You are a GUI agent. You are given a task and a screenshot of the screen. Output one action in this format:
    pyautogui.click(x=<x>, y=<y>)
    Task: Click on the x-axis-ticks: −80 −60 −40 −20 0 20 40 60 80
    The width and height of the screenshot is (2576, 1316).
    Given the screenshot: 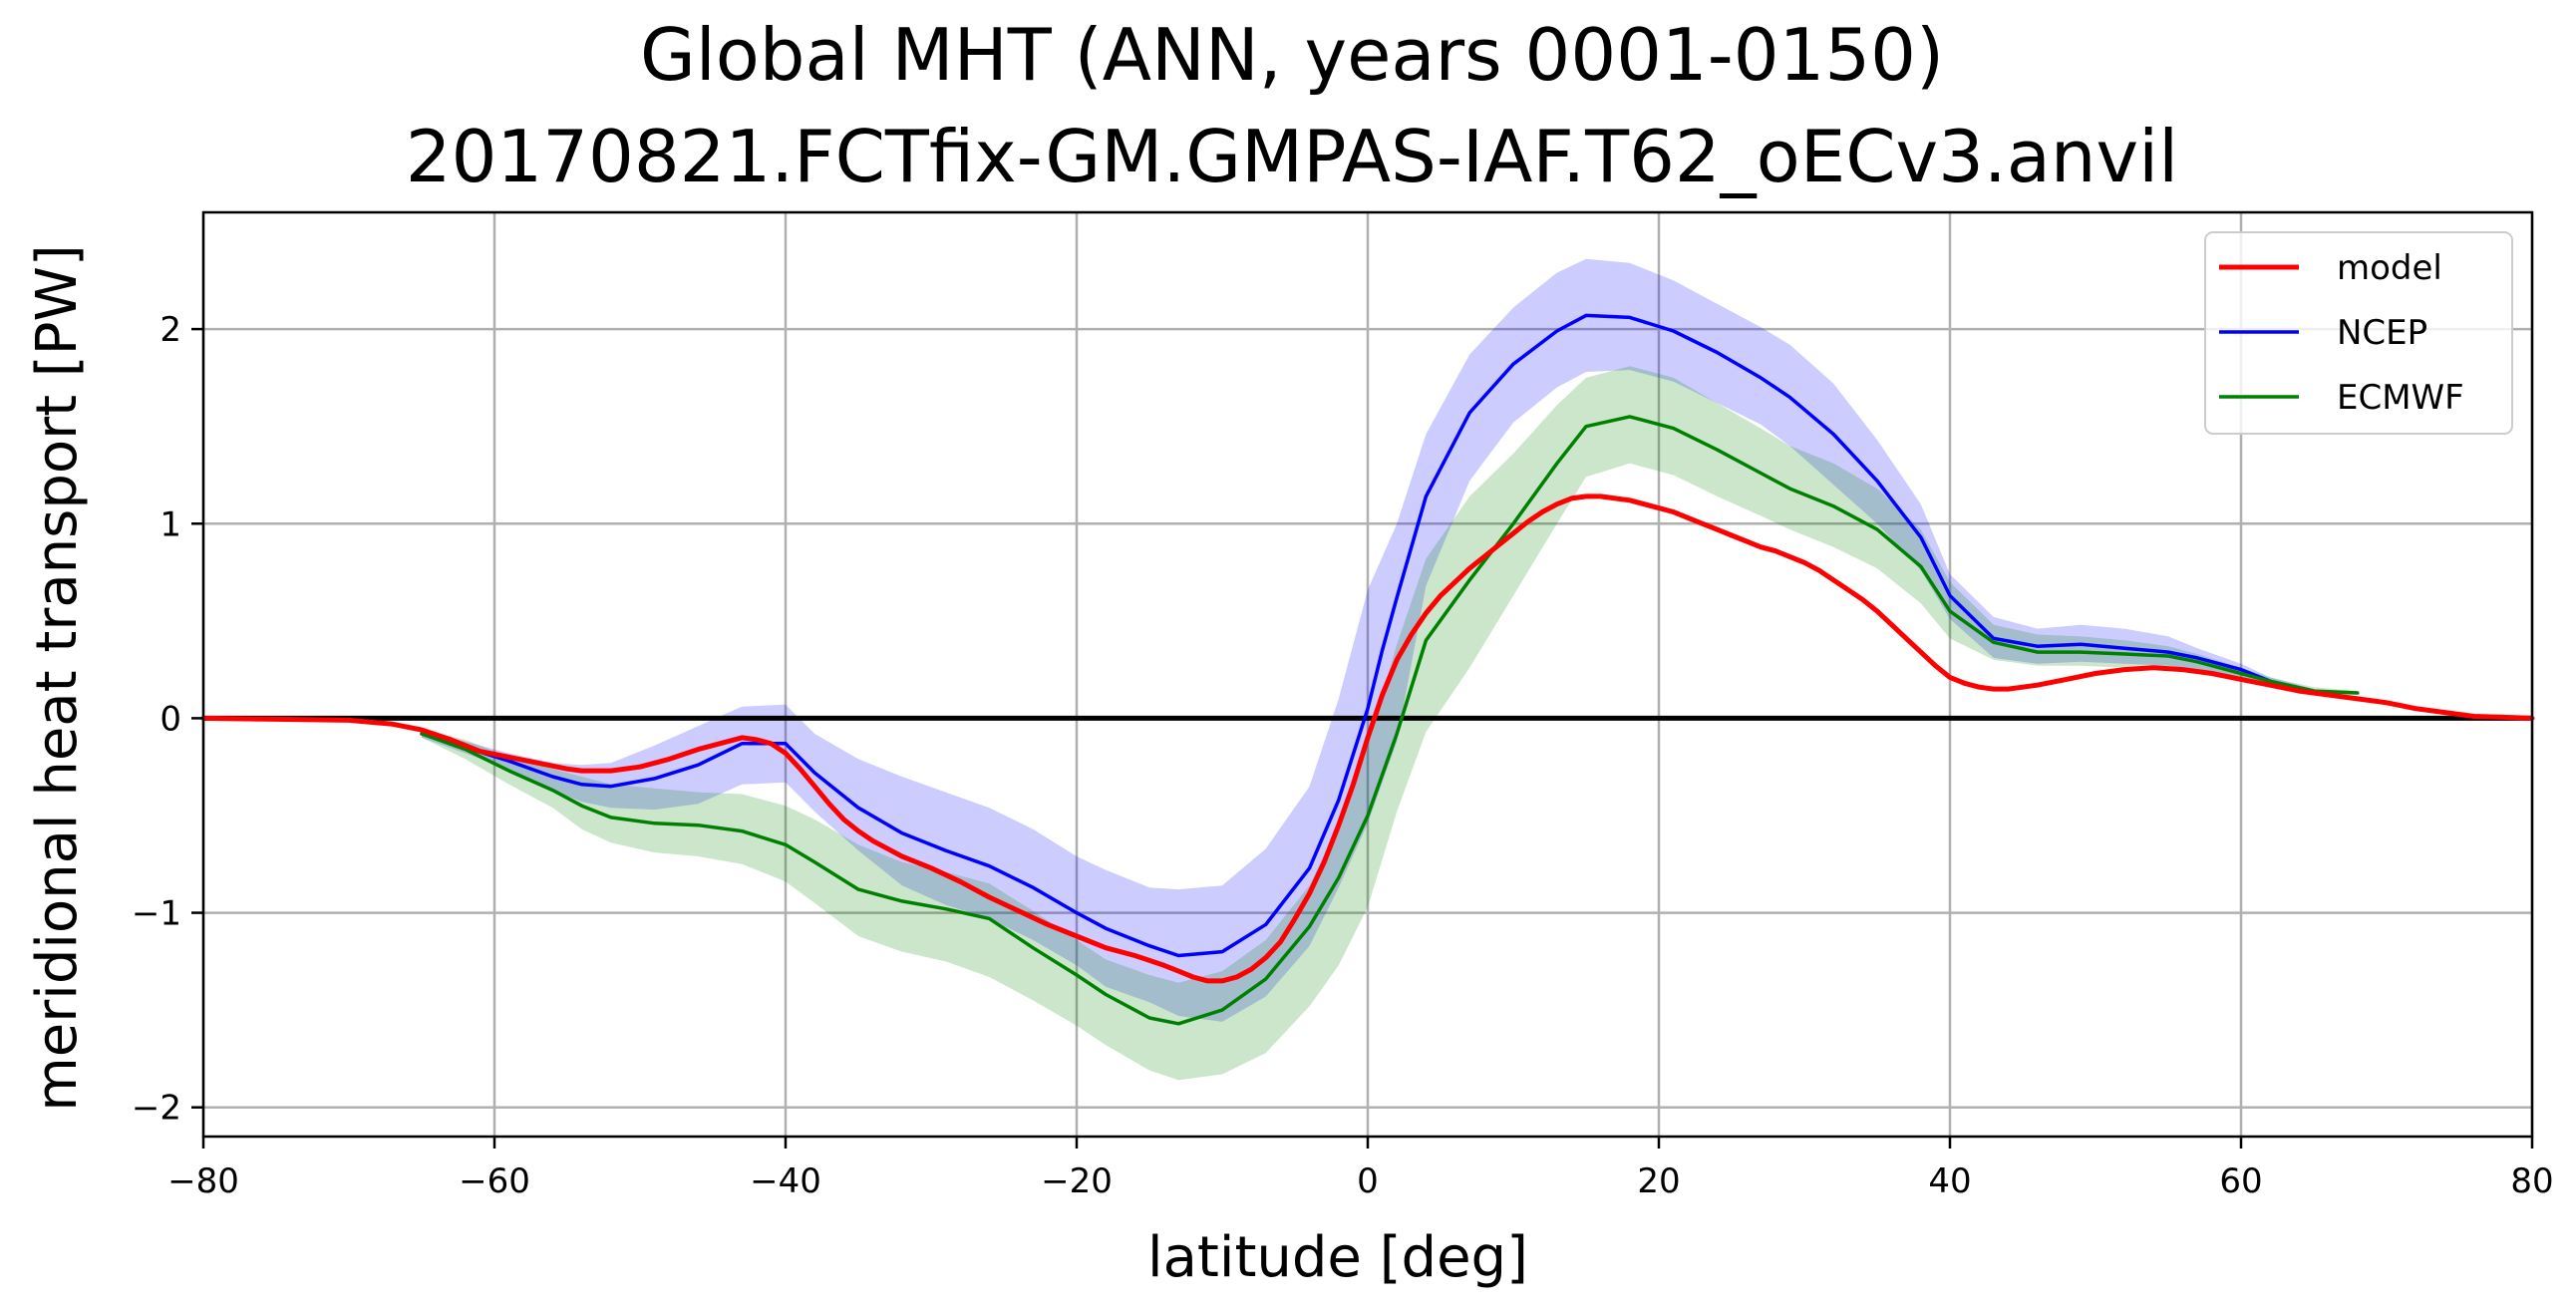 What is the action you would take?
    pyautogui.click(x=1360, y=1169)
    